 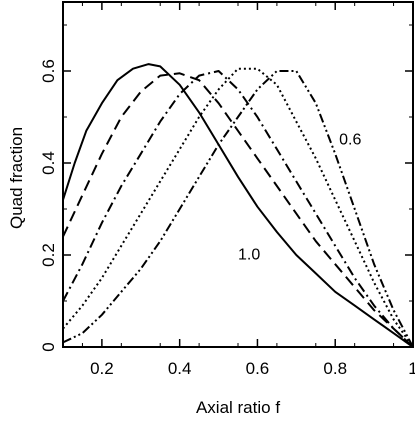 I want to click on y-tick-label: 0, so click(x=48, y=346).